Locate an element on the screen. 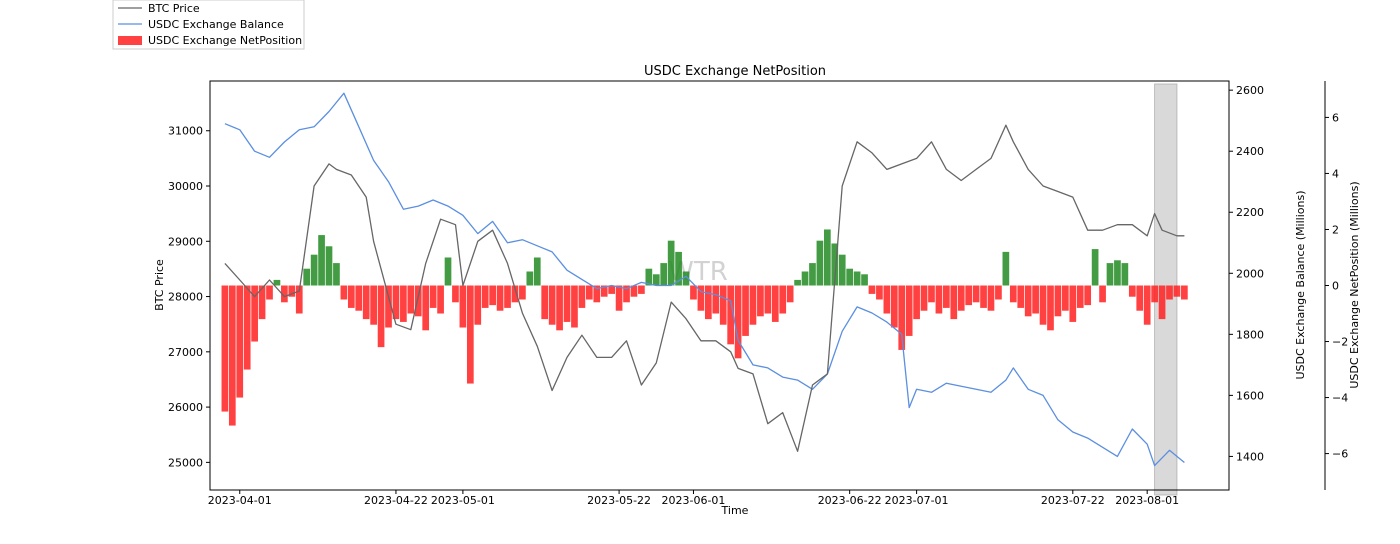 The width and height of the screenshot is (1400, 544). y-left-tick-label-4: 29000 is located at coordinates (185, 241).